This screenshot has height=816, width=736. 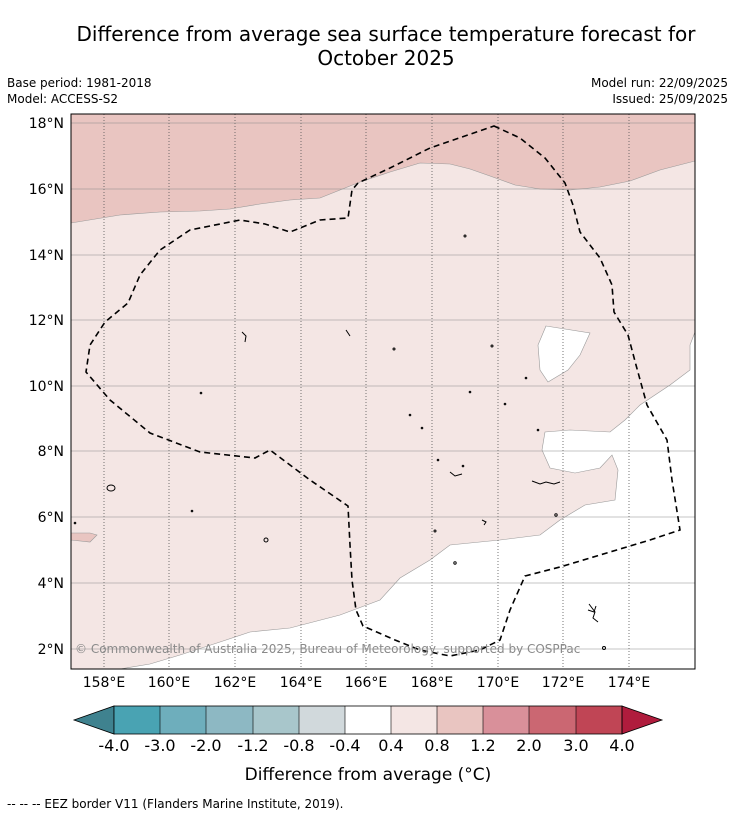 I want to click on colorbar-label: Difference from average (°C), so click(x=368, y=775).